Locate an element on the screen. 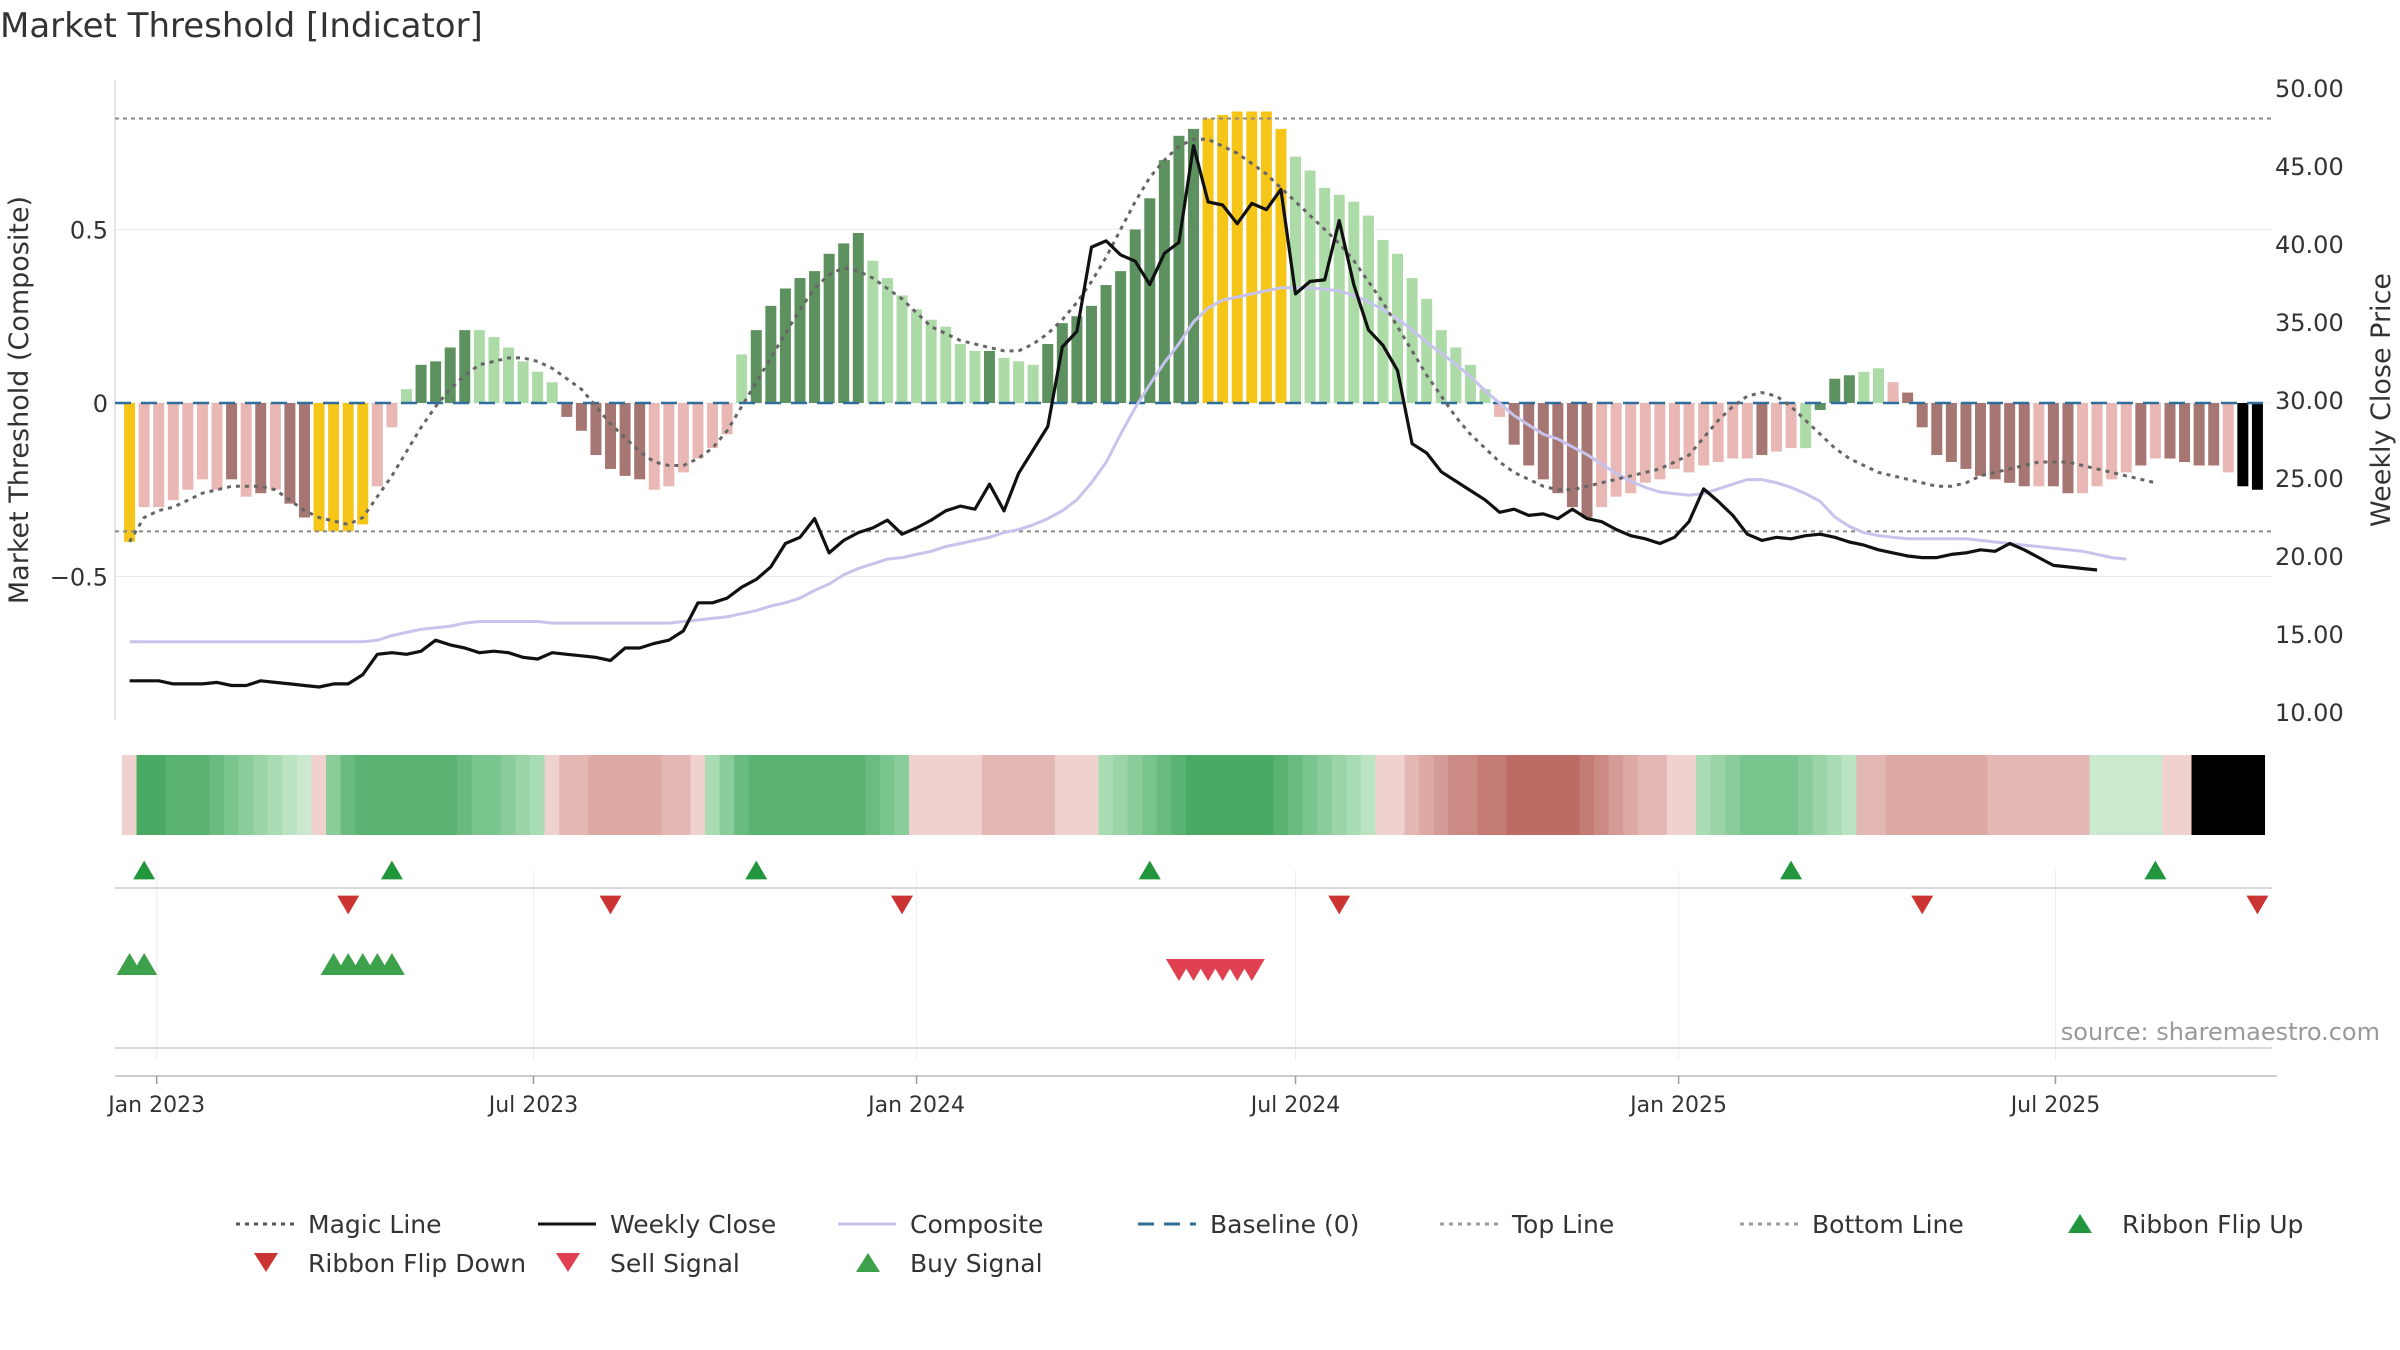  x-tick-label: Jul 2023 is located at coordinates (533, 1105).